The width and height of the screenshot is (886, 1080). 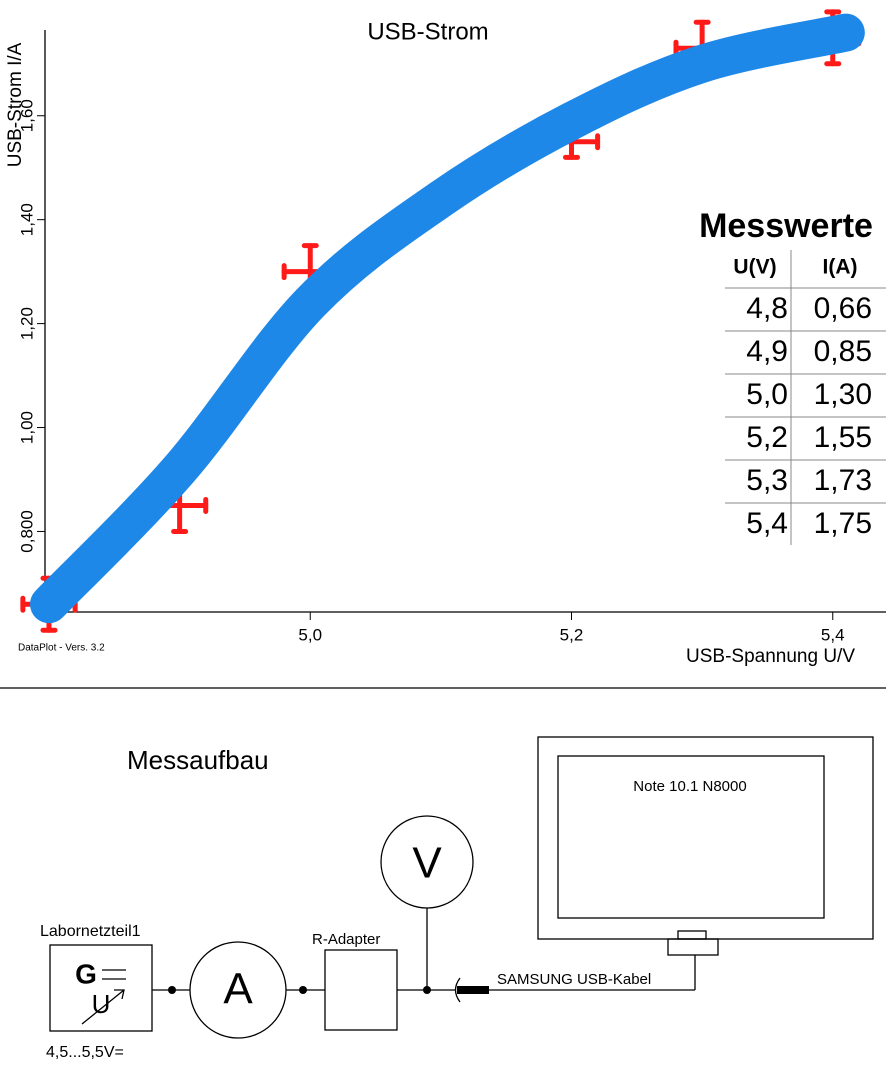 I want to click on table-cell: 1,73, so click(x=843, y=480).